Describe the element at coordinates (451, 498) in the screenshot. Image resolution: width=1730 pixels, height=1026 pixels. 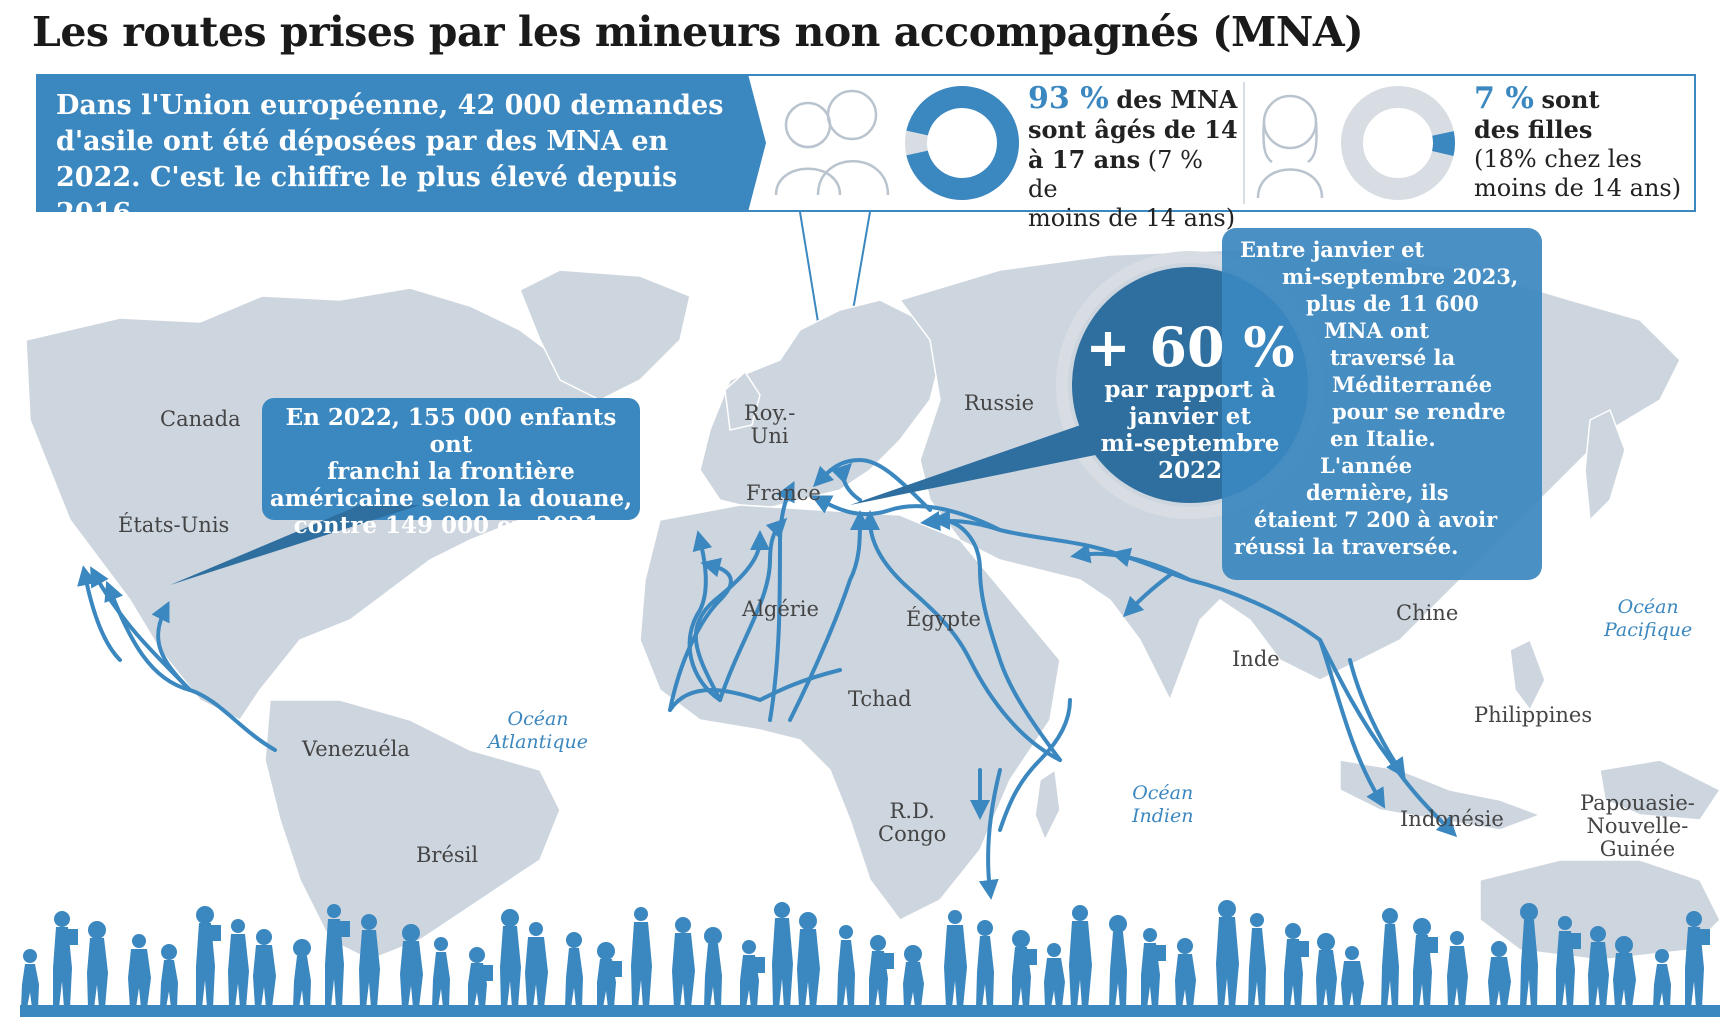
I see `usa-callout-line3: américaine selon la douane,` at that location.